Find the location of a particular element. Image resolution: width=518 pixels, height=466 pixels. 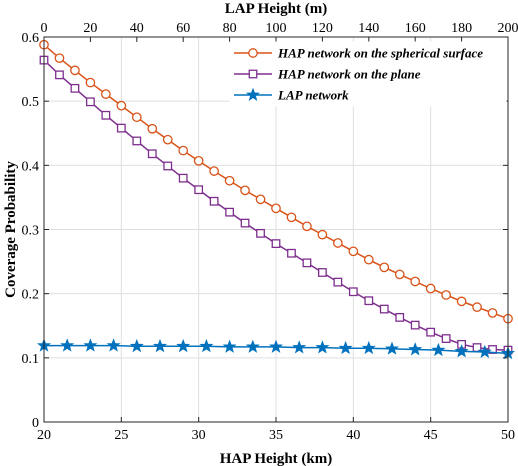

y-tick-label: 0.1 is located at coordinates (31, 359).